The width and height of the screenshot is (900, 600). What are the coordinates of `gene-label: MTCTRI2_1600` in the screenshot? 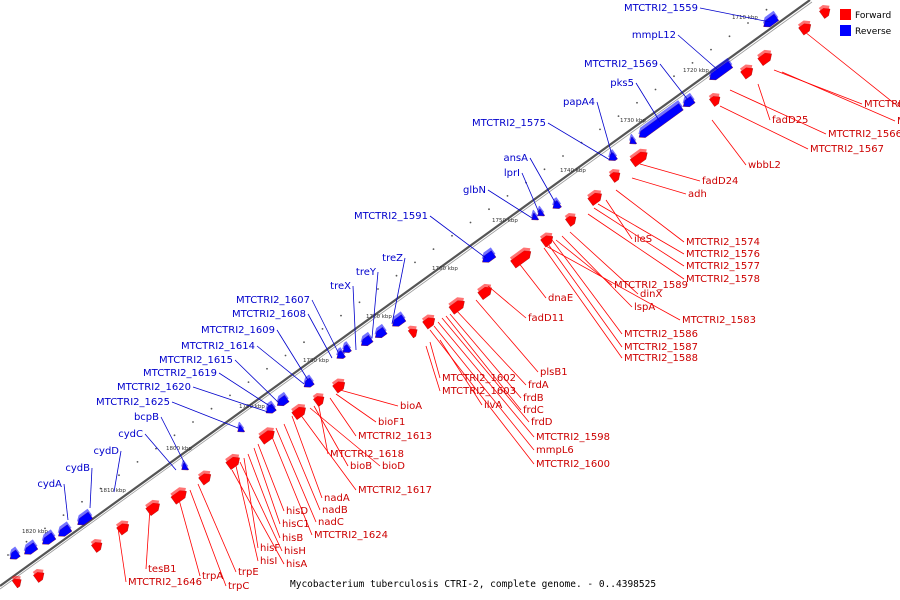 It's located at (573, 464).